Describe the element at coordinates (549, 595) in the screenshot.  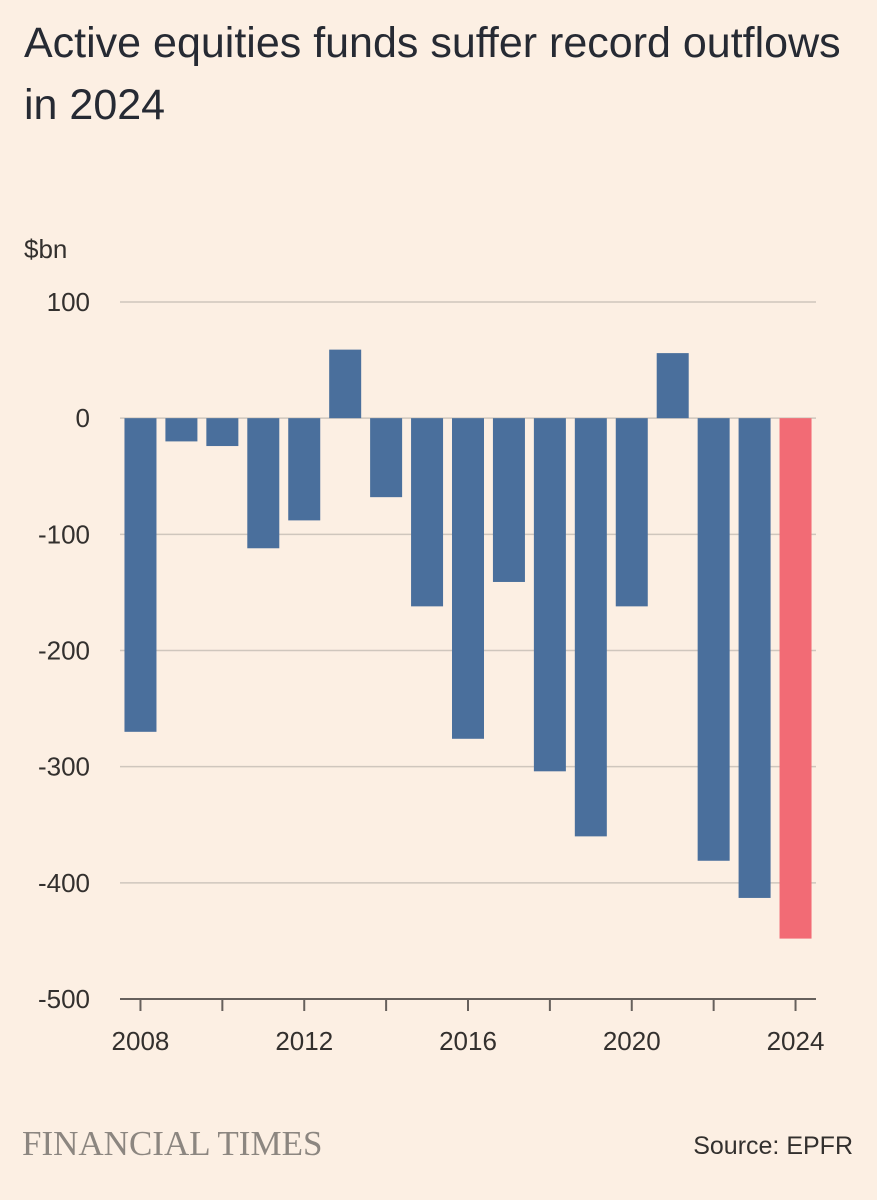
I see `bar-2018` at that location.